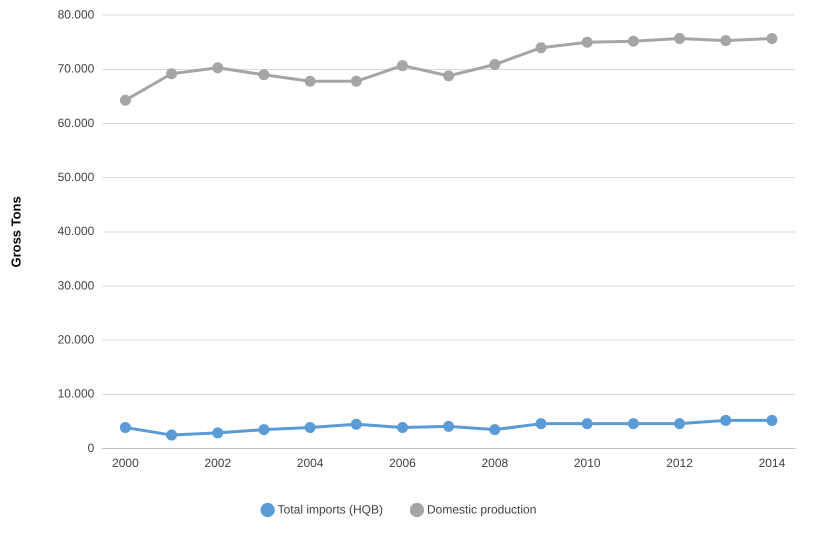  I want to click on legend-label: Domestic production, so click(481, 509).